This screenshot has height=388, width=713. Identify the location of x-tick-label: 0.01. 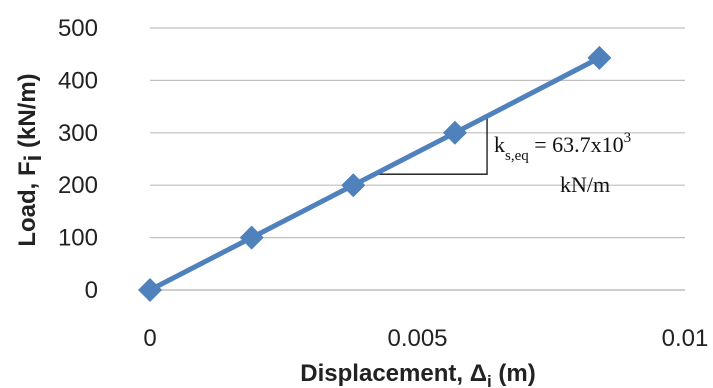
(685, 338).